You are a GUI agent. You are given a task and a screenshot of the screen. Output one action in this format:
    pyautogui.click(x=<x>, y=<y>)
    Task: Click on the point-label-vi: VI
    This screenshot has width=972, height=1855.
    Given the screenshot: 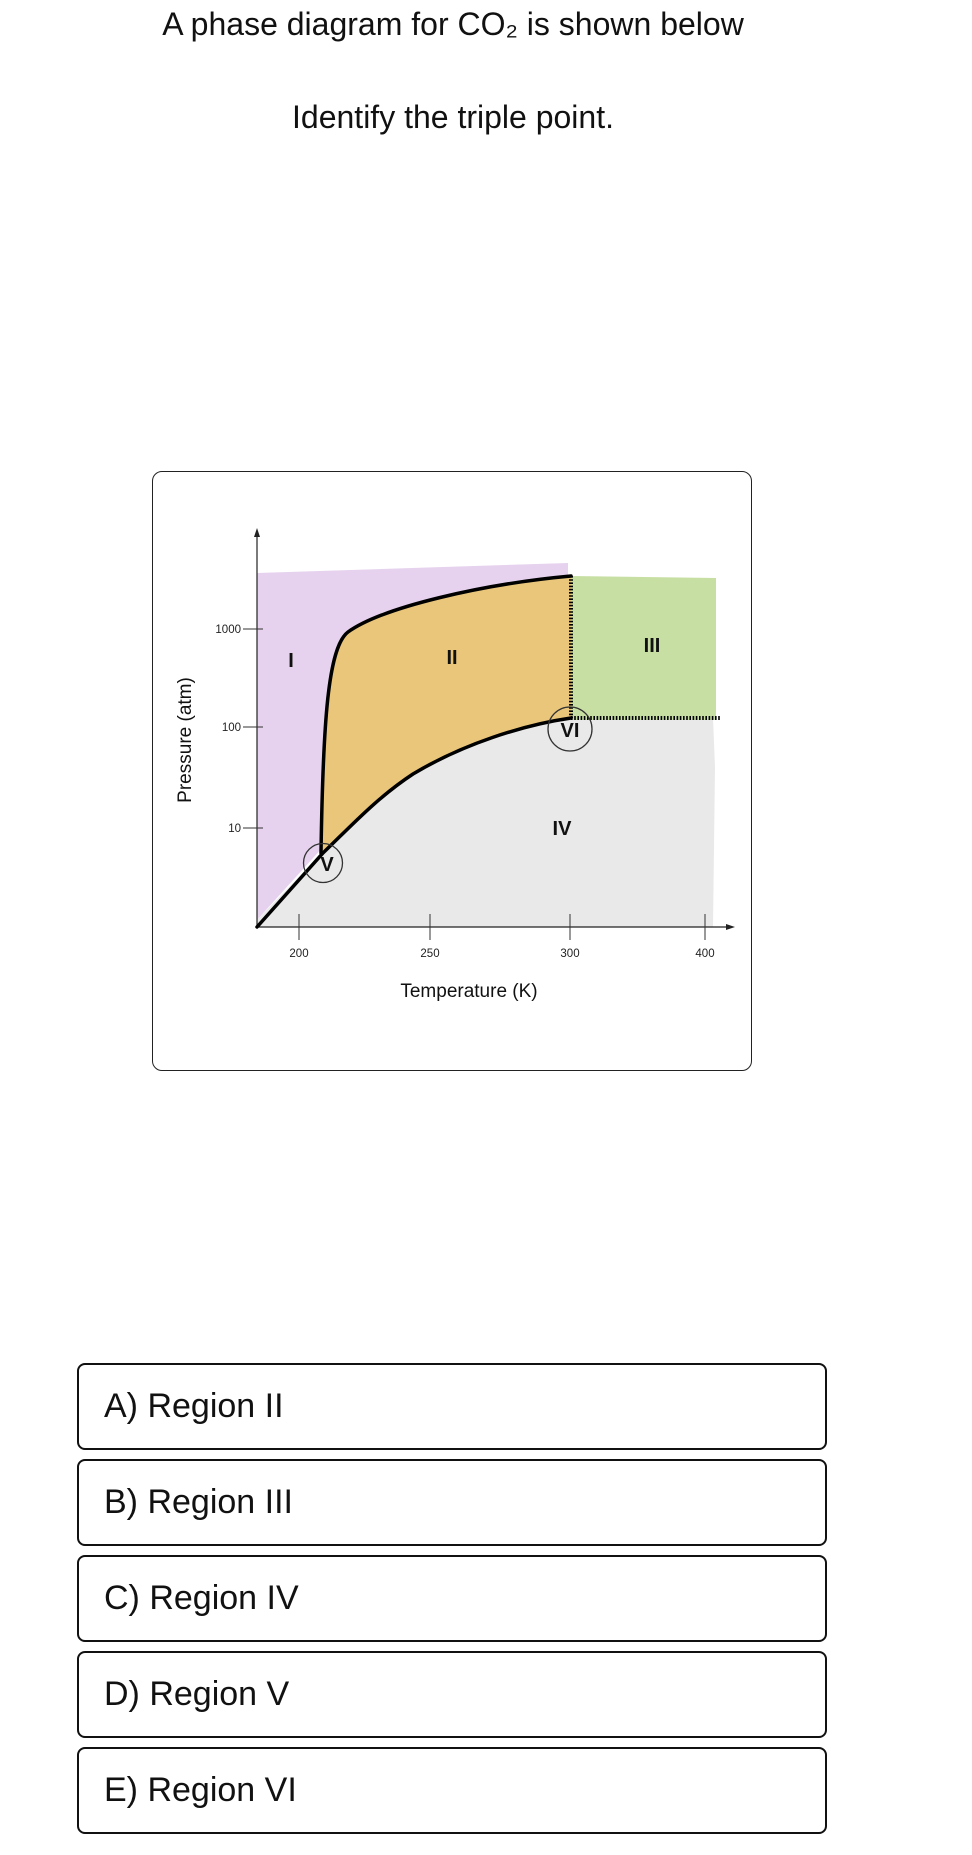 What is the action you would take?
    pyautogui.click(x=570, y=731)
    